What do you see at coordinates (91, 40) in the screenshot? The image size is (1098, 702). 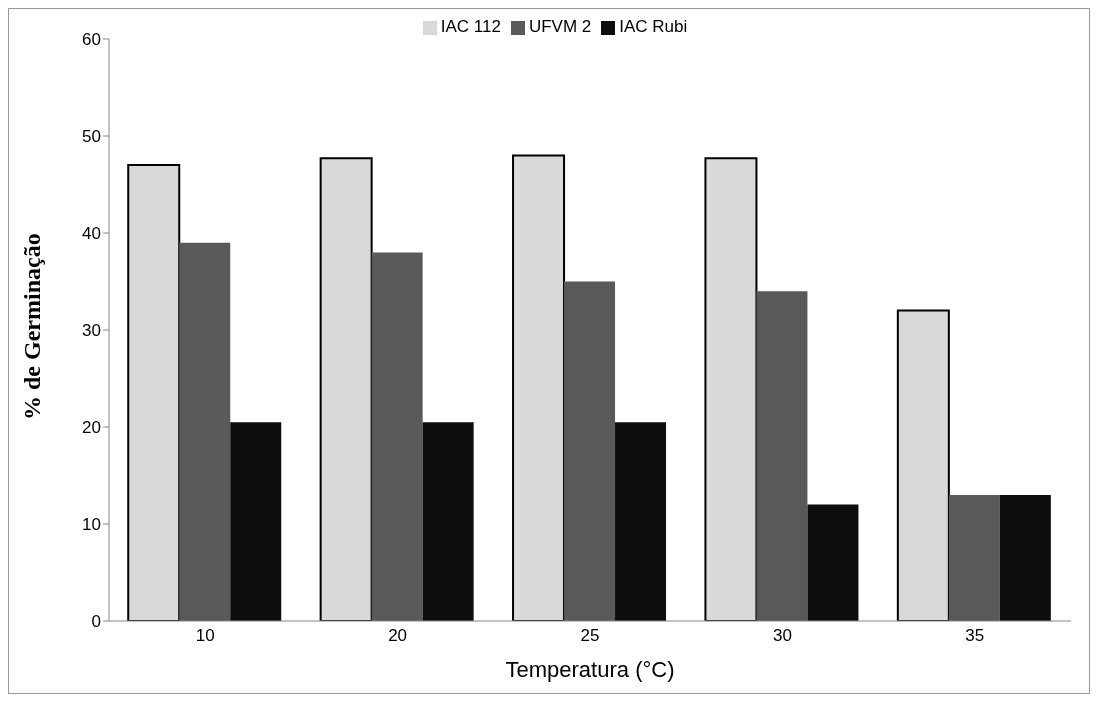 I see `y-tick-label: 60` at bounding box center [91, 40].